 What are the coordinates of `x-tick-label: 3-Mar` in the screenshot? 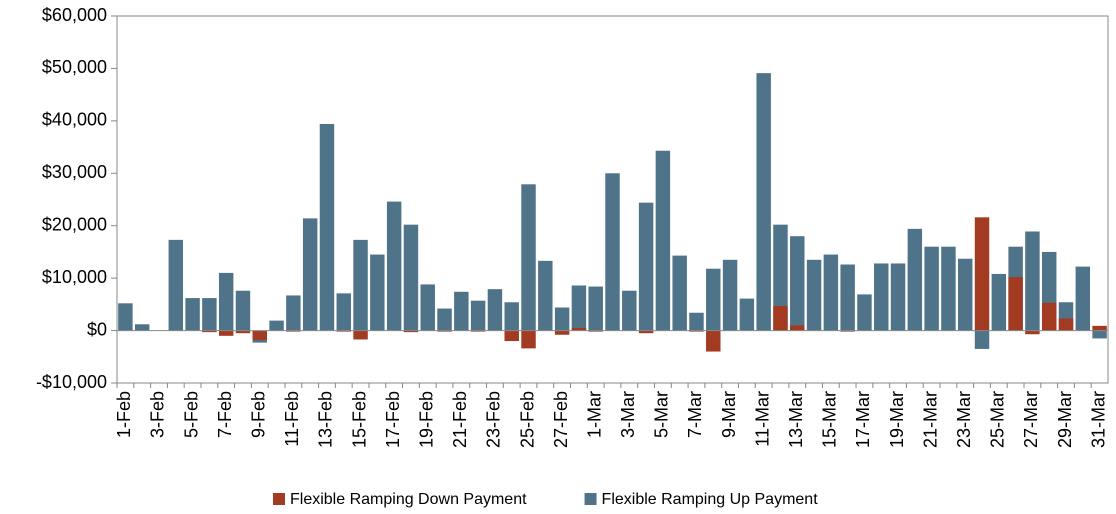 It's located at (628, 414).